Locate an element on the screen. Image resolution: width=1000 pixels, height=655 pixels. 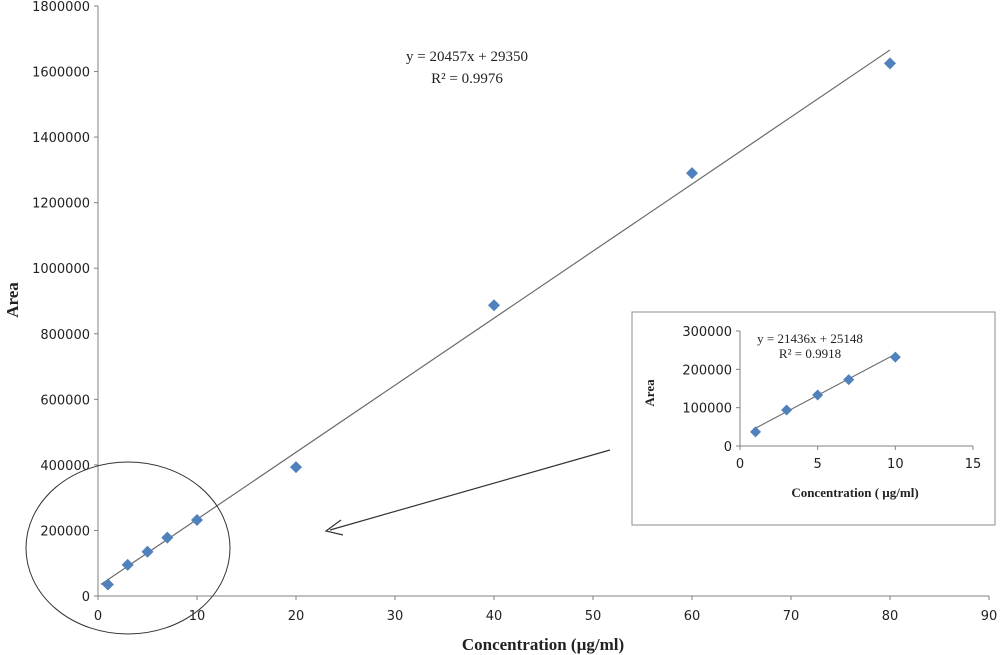
x-tick-label: 40 is located at coordinates (494, 616).